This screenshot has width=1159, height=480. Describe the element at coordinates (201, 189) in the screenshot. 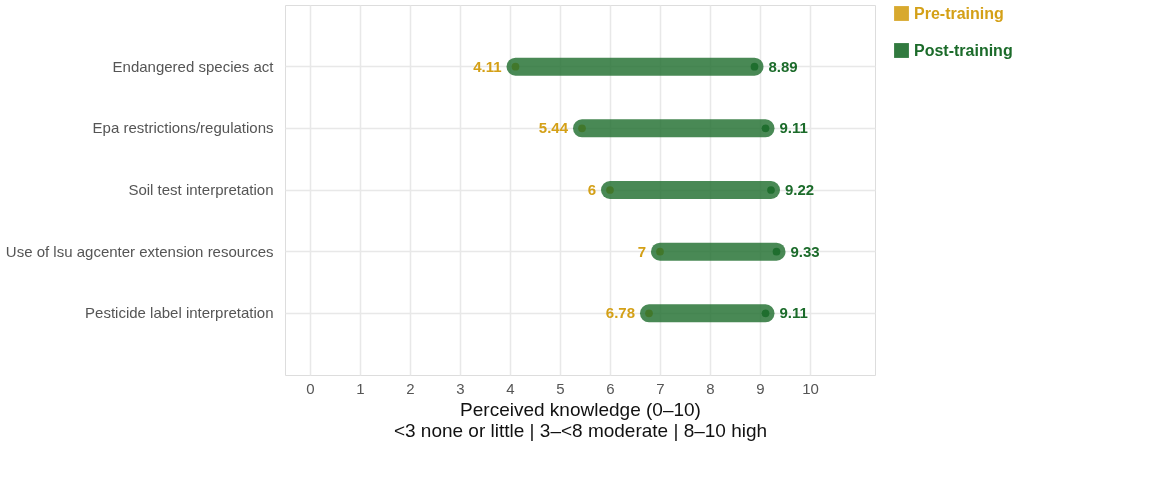

I see `y-tick-label: Soil test interpretation` at that location.